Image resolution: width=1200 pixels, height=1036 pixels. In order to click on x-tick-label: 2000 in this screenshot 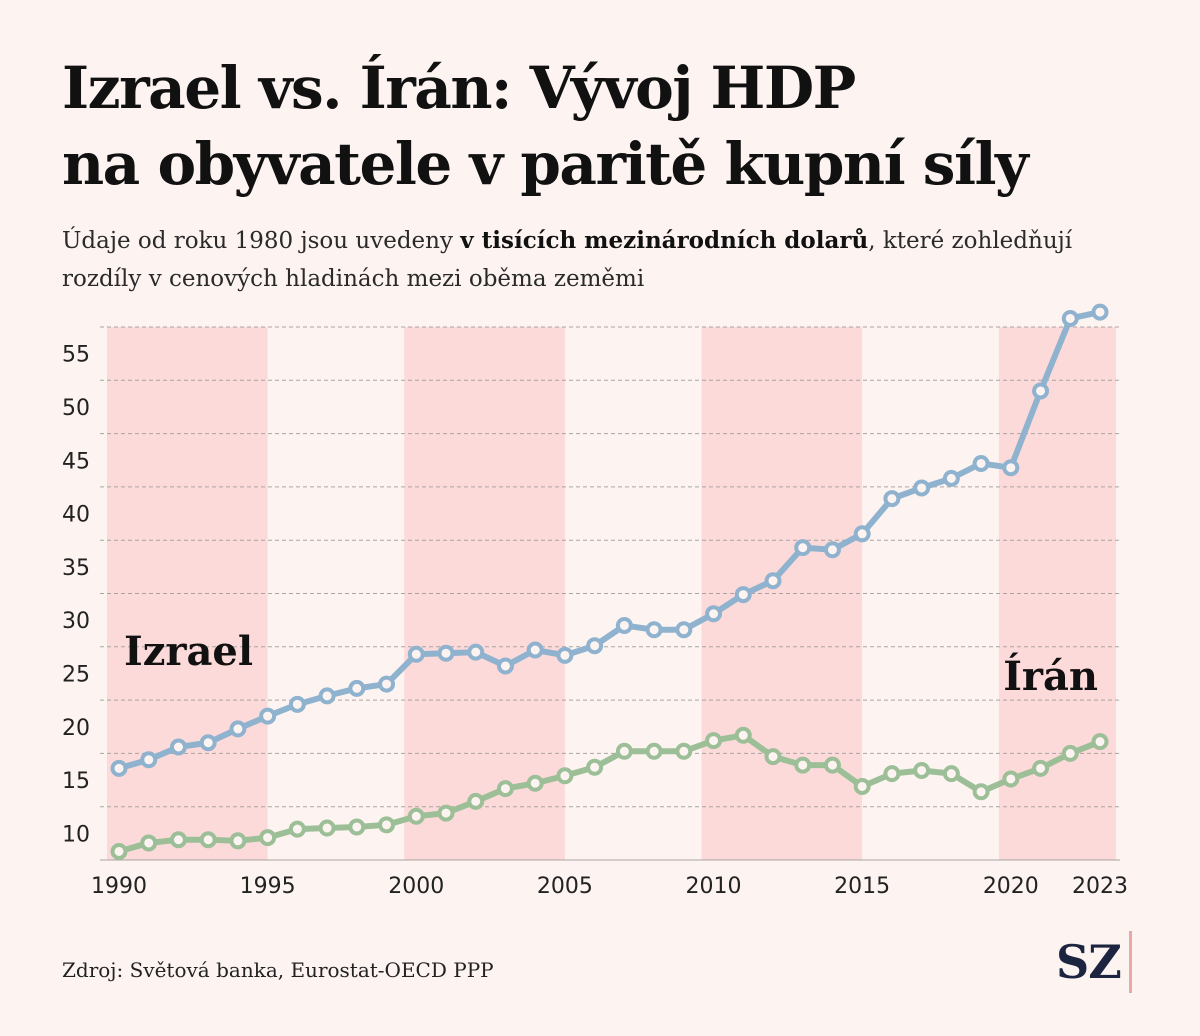, I will do `click(416, 886)`.